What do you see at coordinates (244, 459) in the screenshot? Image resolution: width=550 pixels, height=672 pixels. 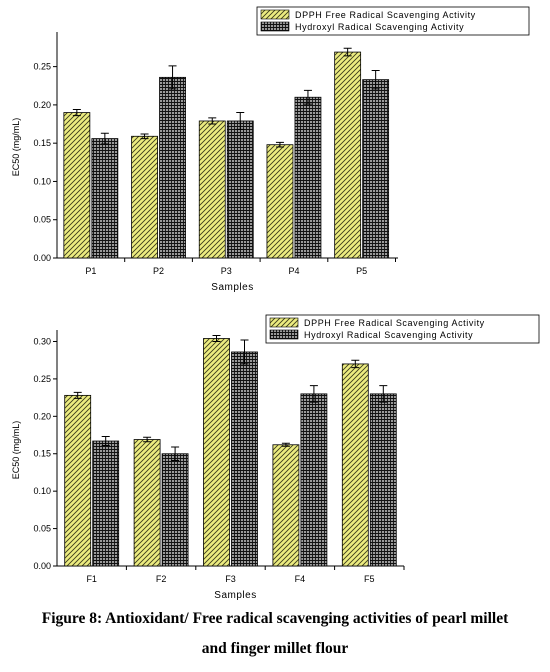 I see `bar-crosshatch-F3` at bounding box center [244, 459].